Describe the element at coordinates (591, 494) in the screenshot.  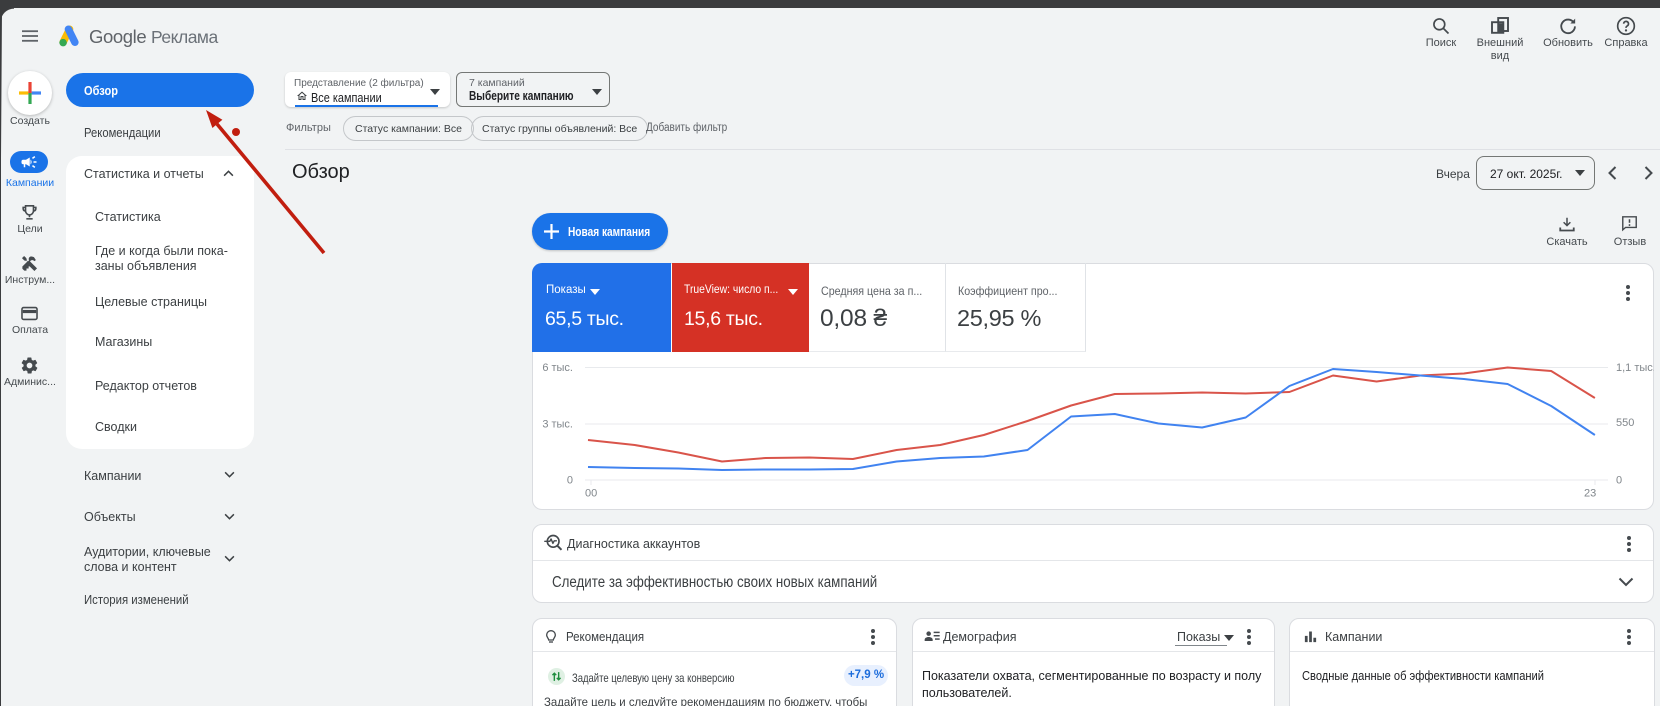
I see `svg-text: 00` at that location.